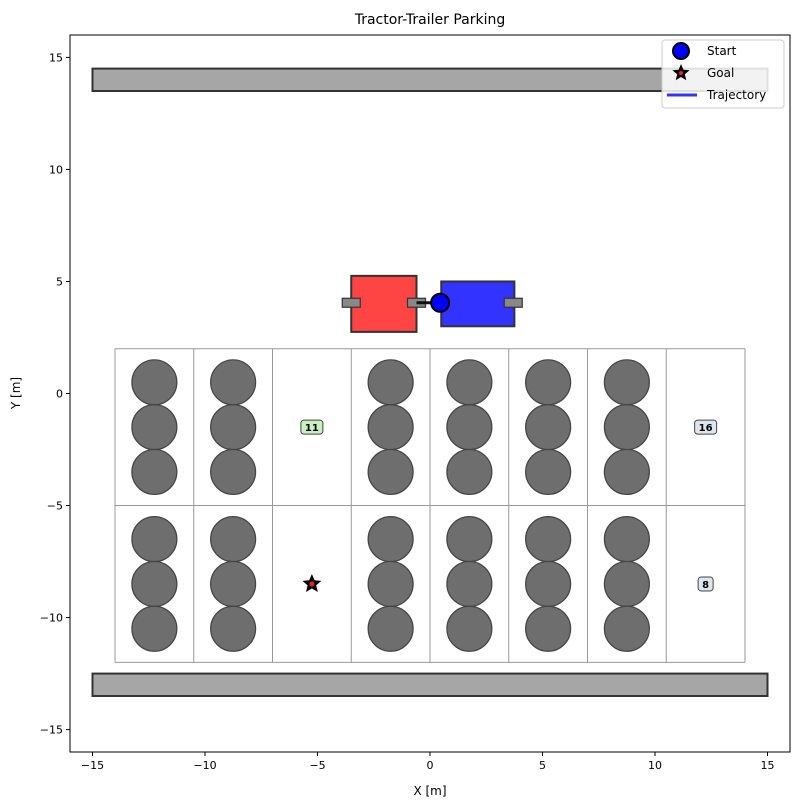  What do you see at coordinates (681, 73) in the screenshot?
I see `legend-goal-center` at bounding box center [681, 73].